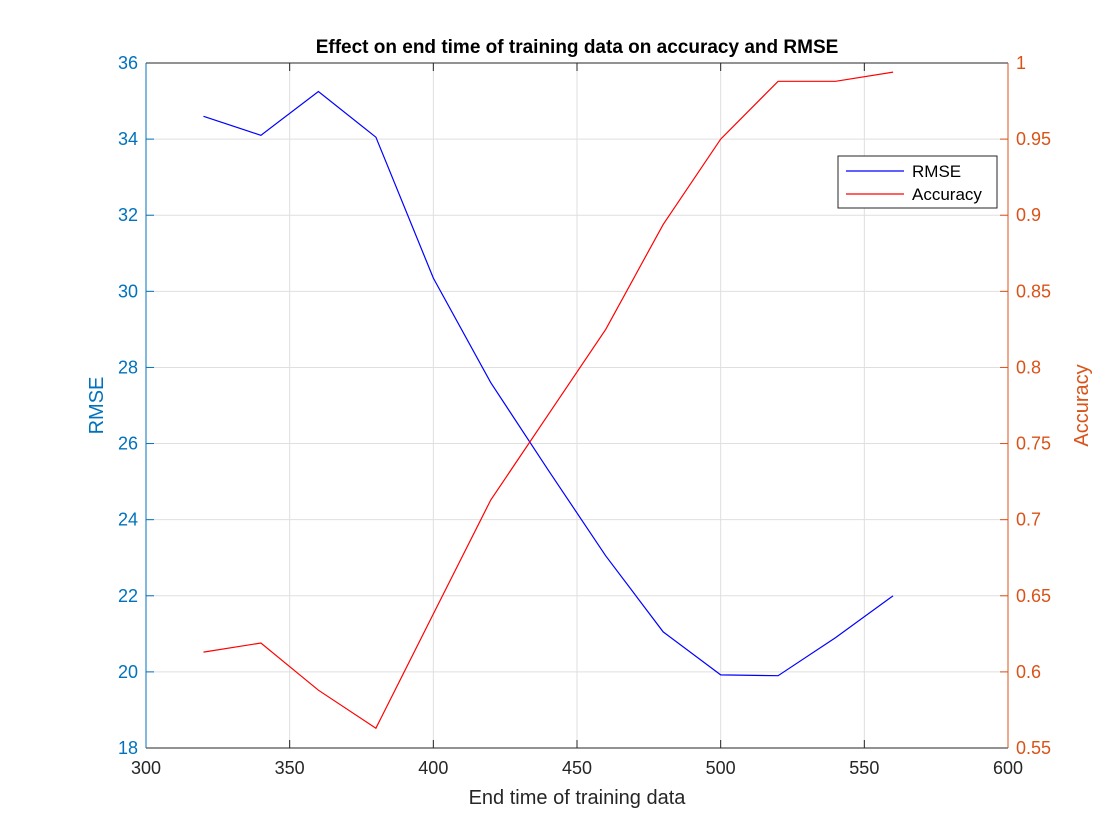 Image resolution: width=1120 pixels, height=840 pixels. What do you see at coordinates (1082, 405) in the screenshot?
I see `right-y-axis-label: Accuracy` at bounding box center [1082, 405].